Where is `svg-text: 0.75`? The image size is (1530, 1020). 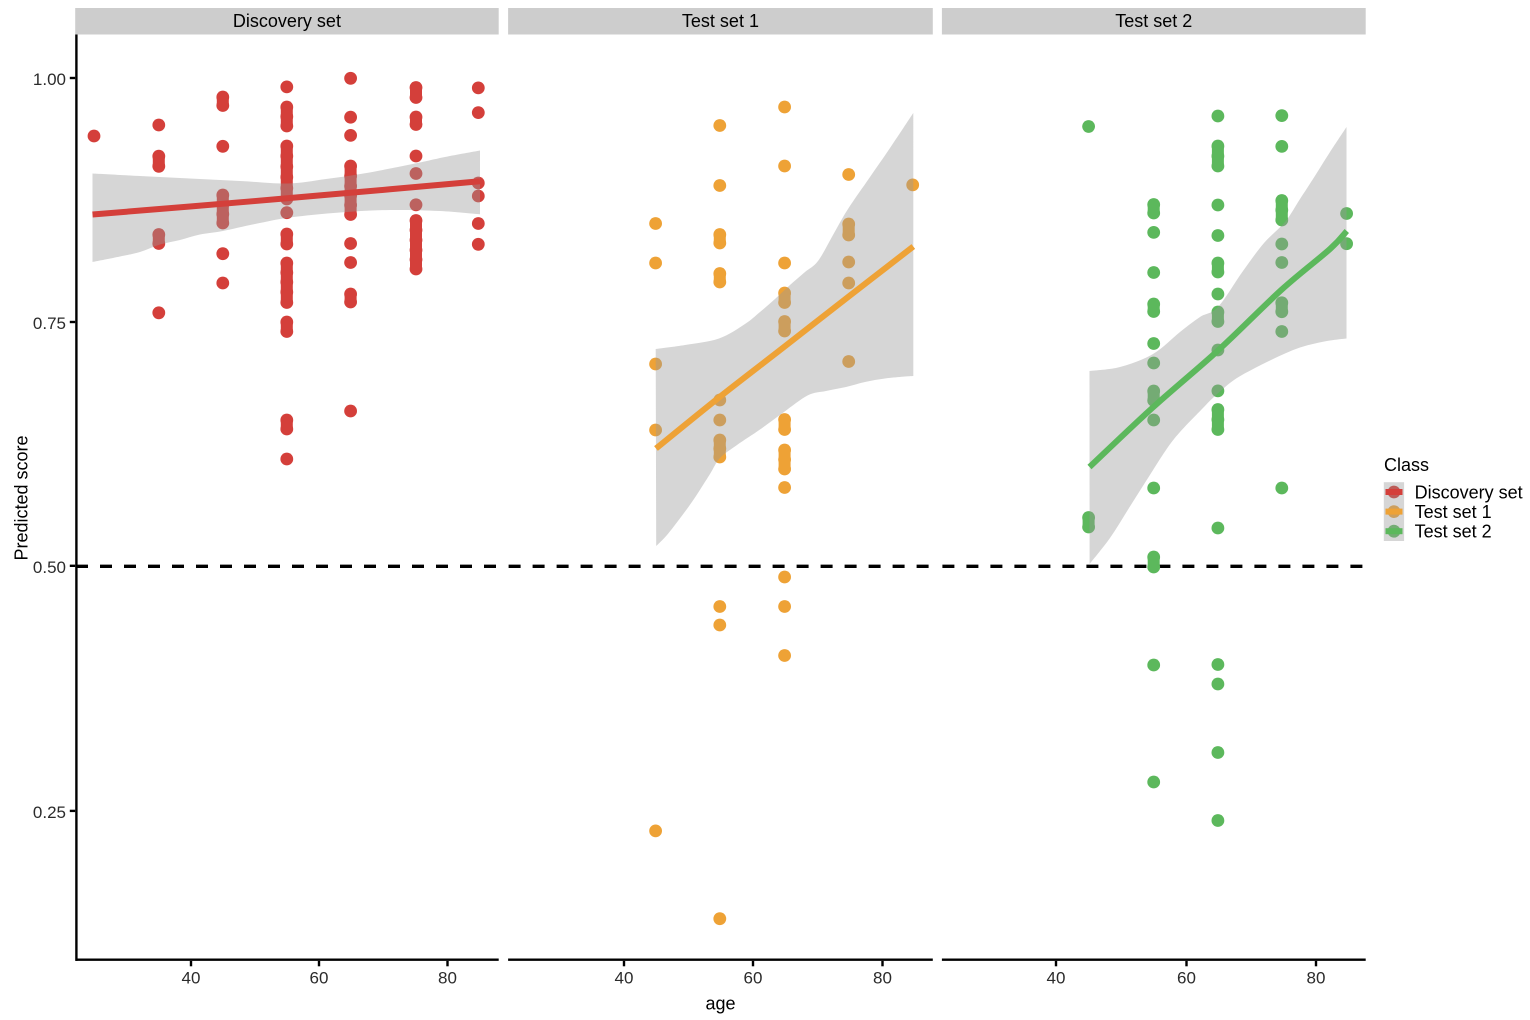
svg-text: 0.75 is located at coordinates (49, 323).